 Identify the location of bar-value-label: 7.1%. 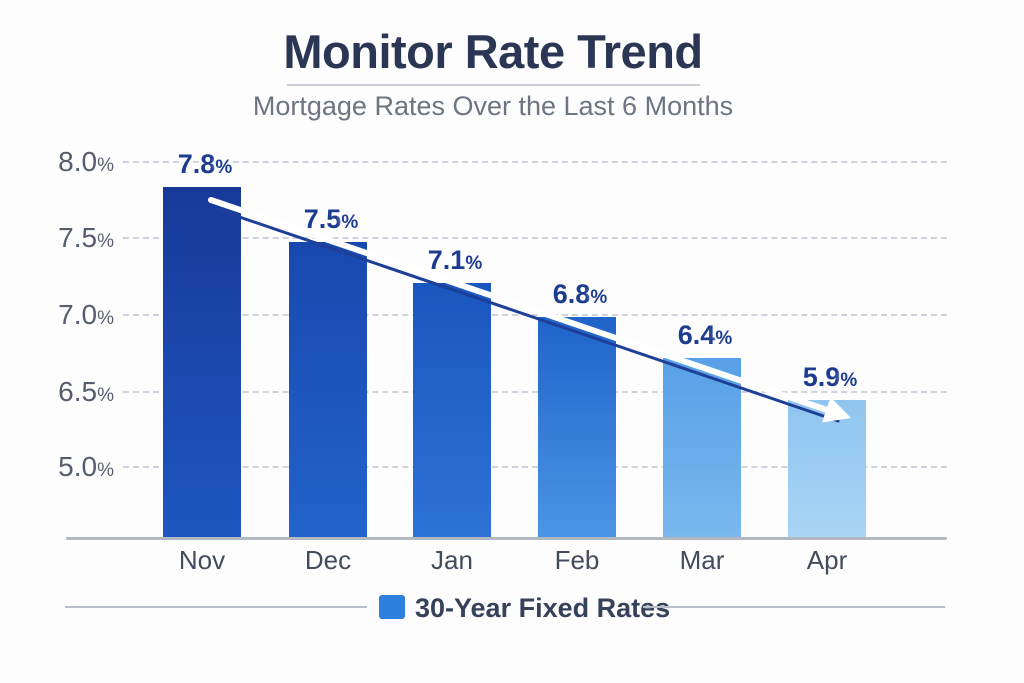
(455, 262).